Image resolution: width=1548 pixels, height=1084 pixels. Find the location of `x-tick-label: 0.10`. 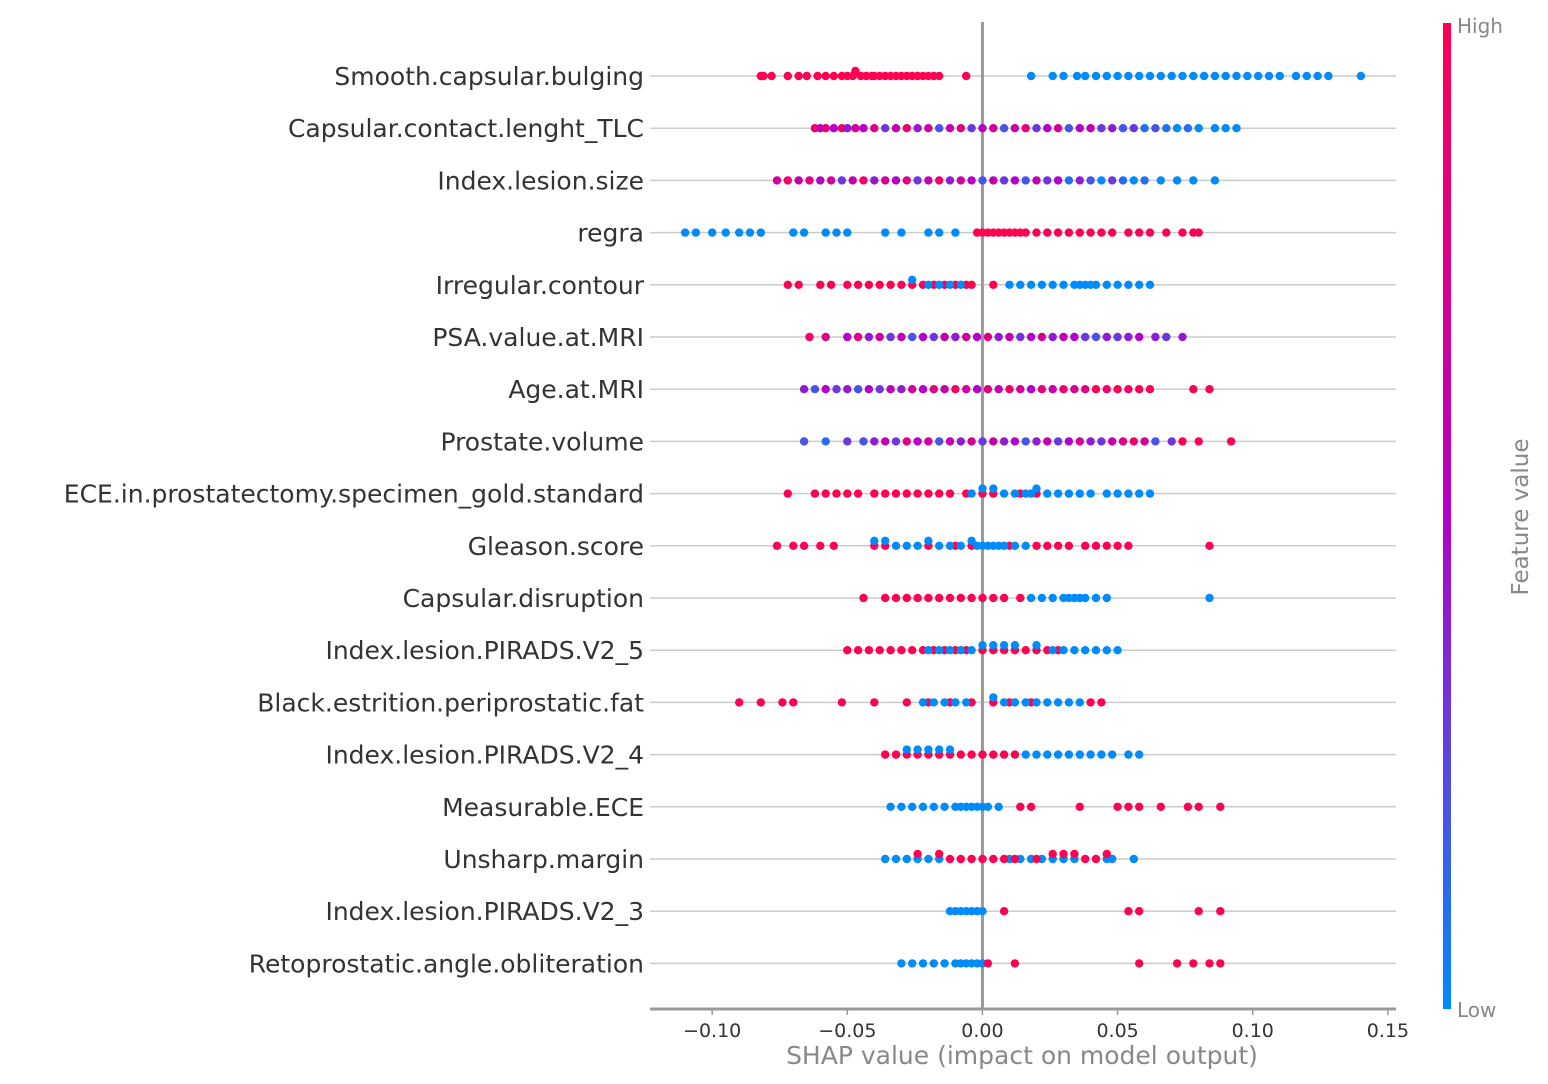

x-tick-label: 0.10 is located at coordinates (1253, 1031).